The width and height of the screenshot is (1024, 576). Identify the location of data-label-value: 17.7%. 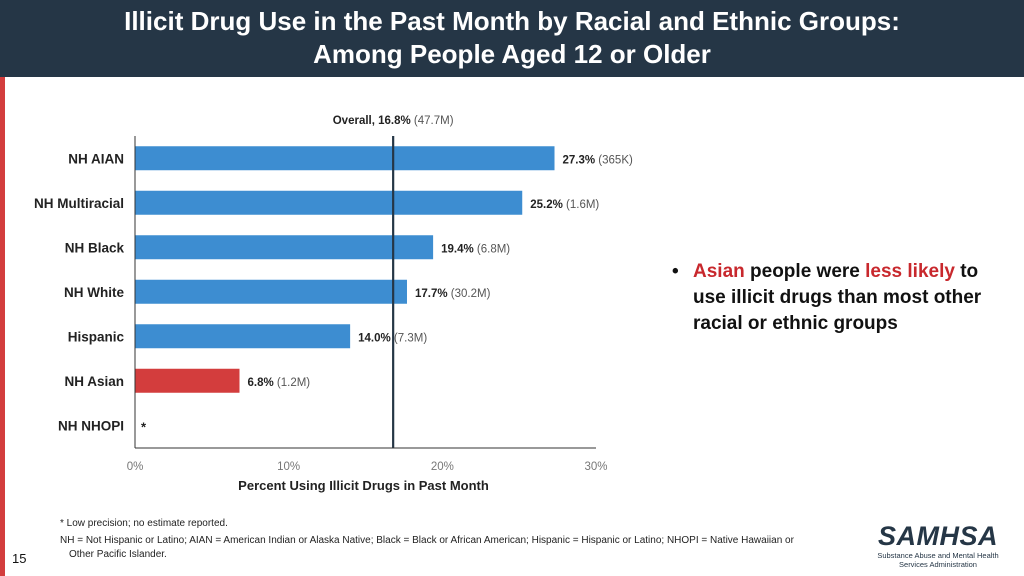
(431, 294).